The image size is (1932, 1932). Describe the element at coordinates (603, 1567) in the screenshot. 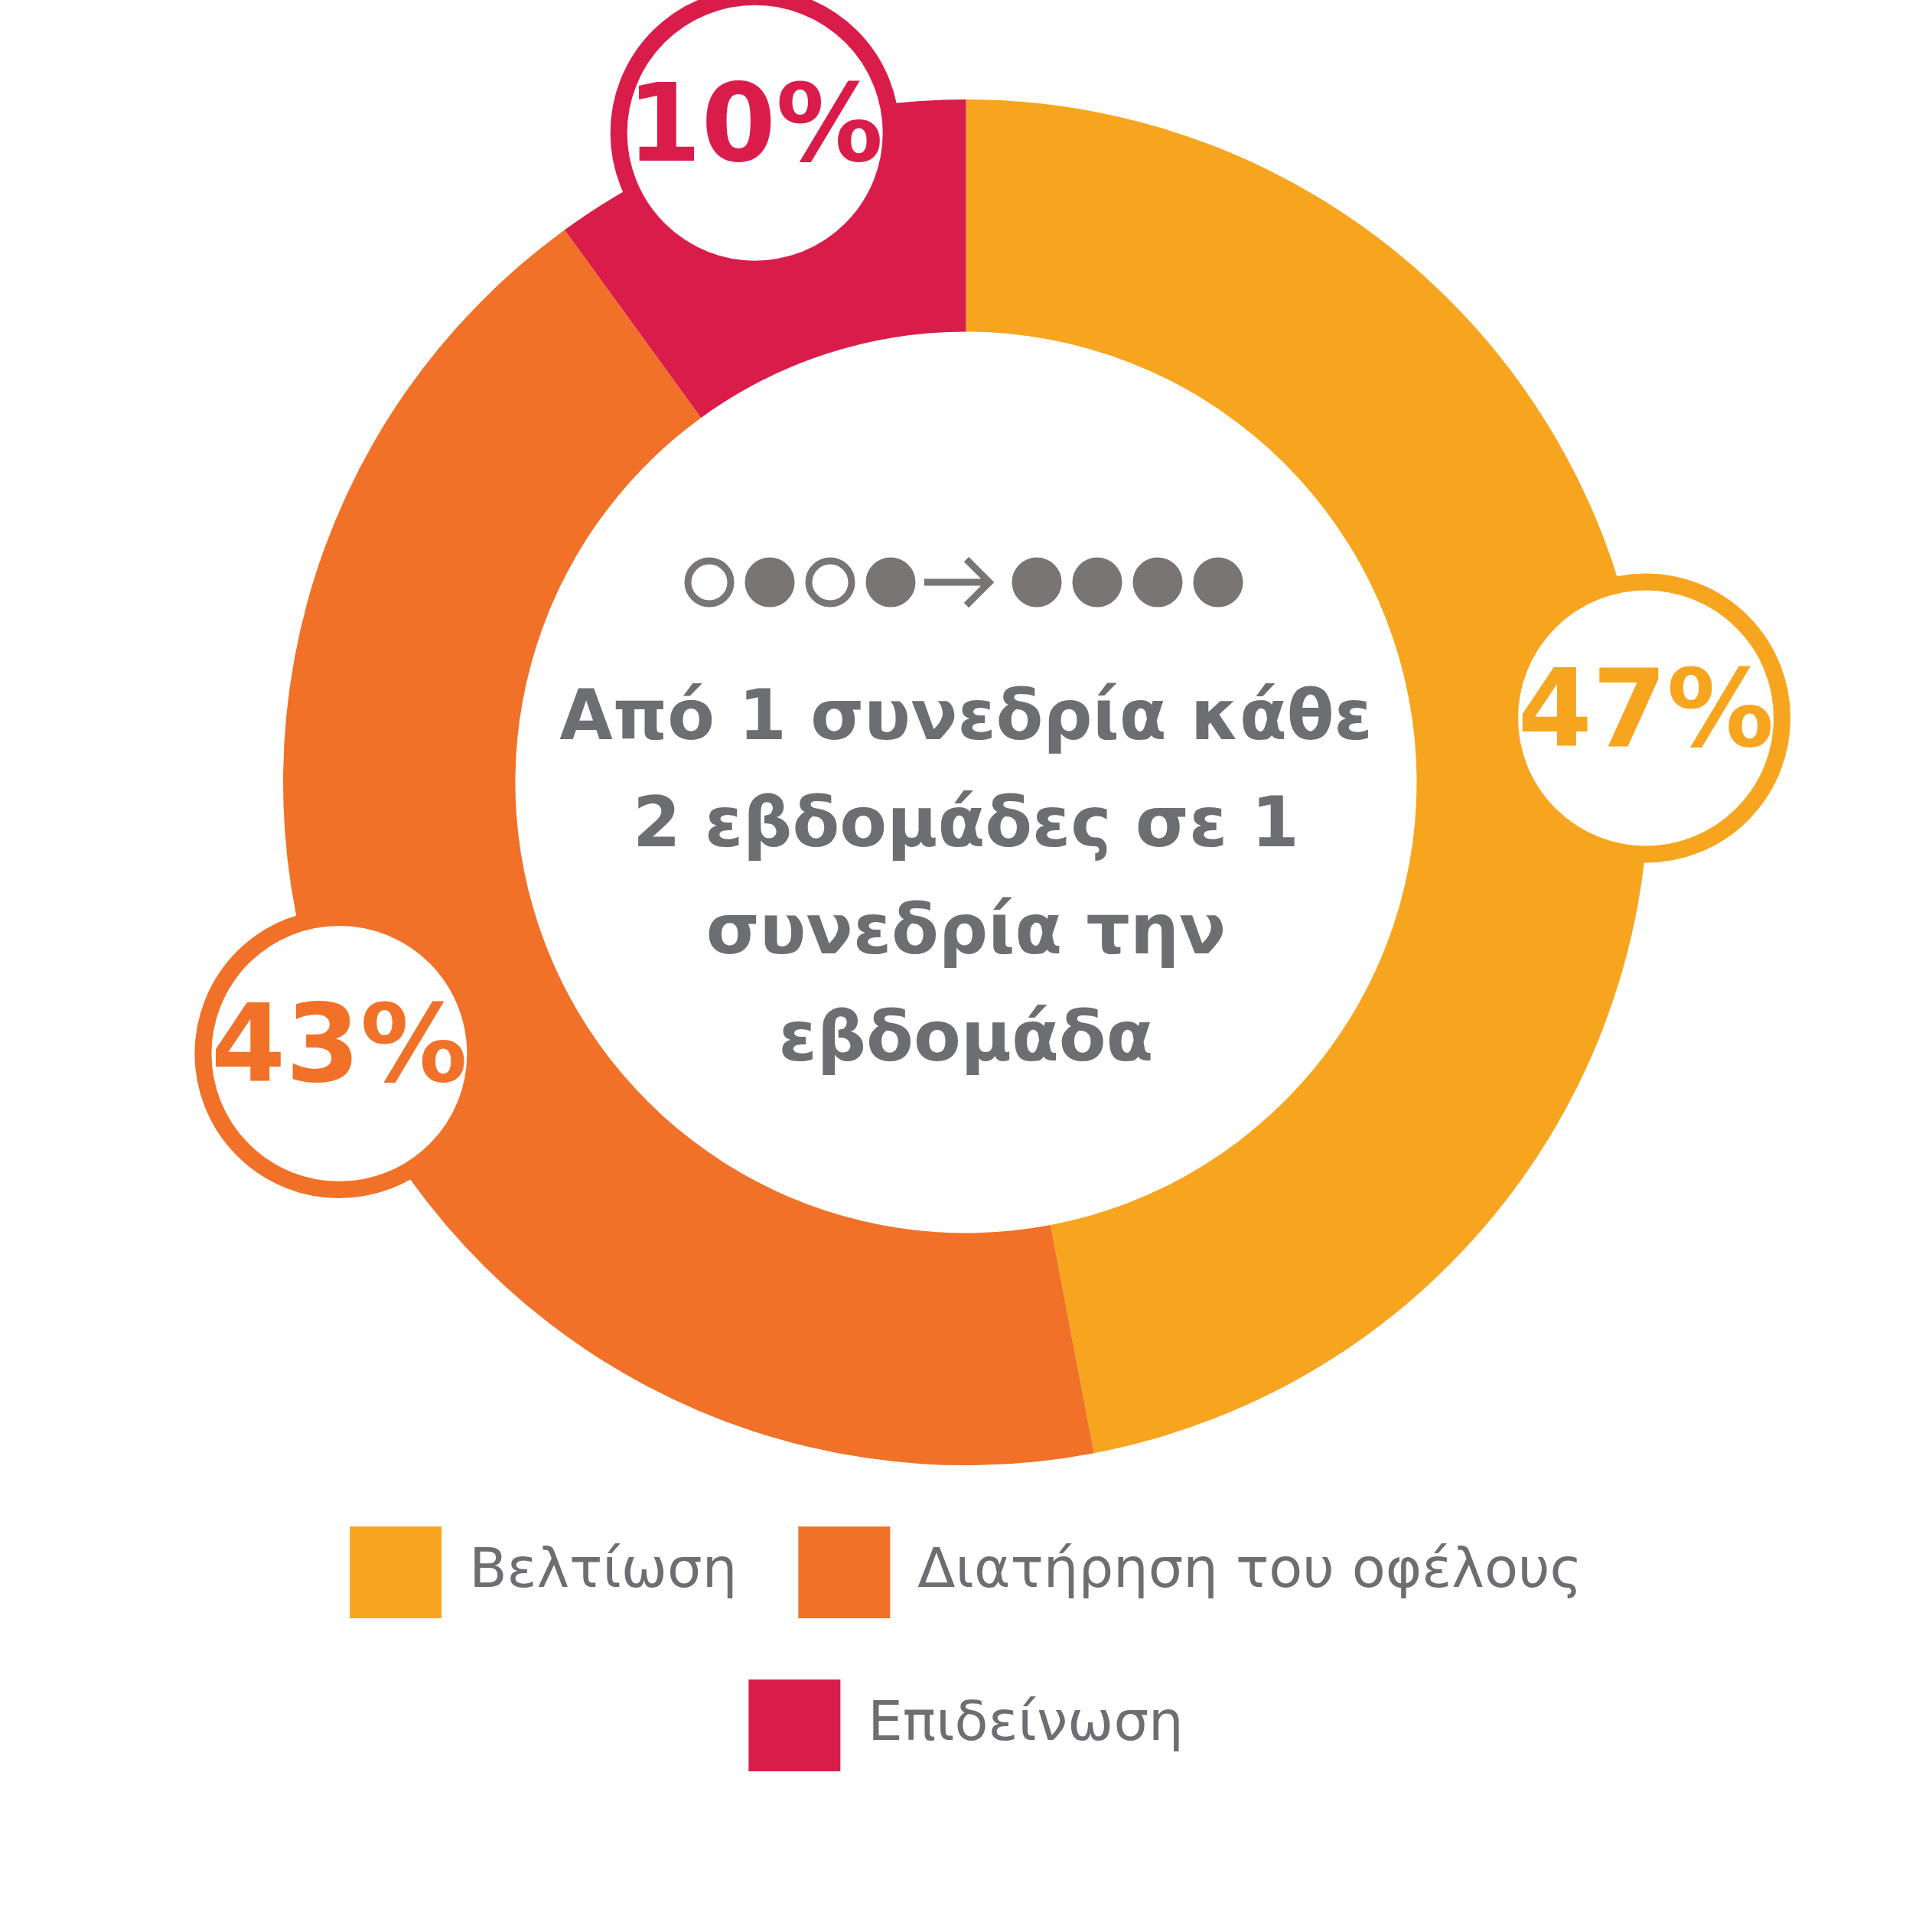

I see `legend-label: Βελτίωση` at that location.